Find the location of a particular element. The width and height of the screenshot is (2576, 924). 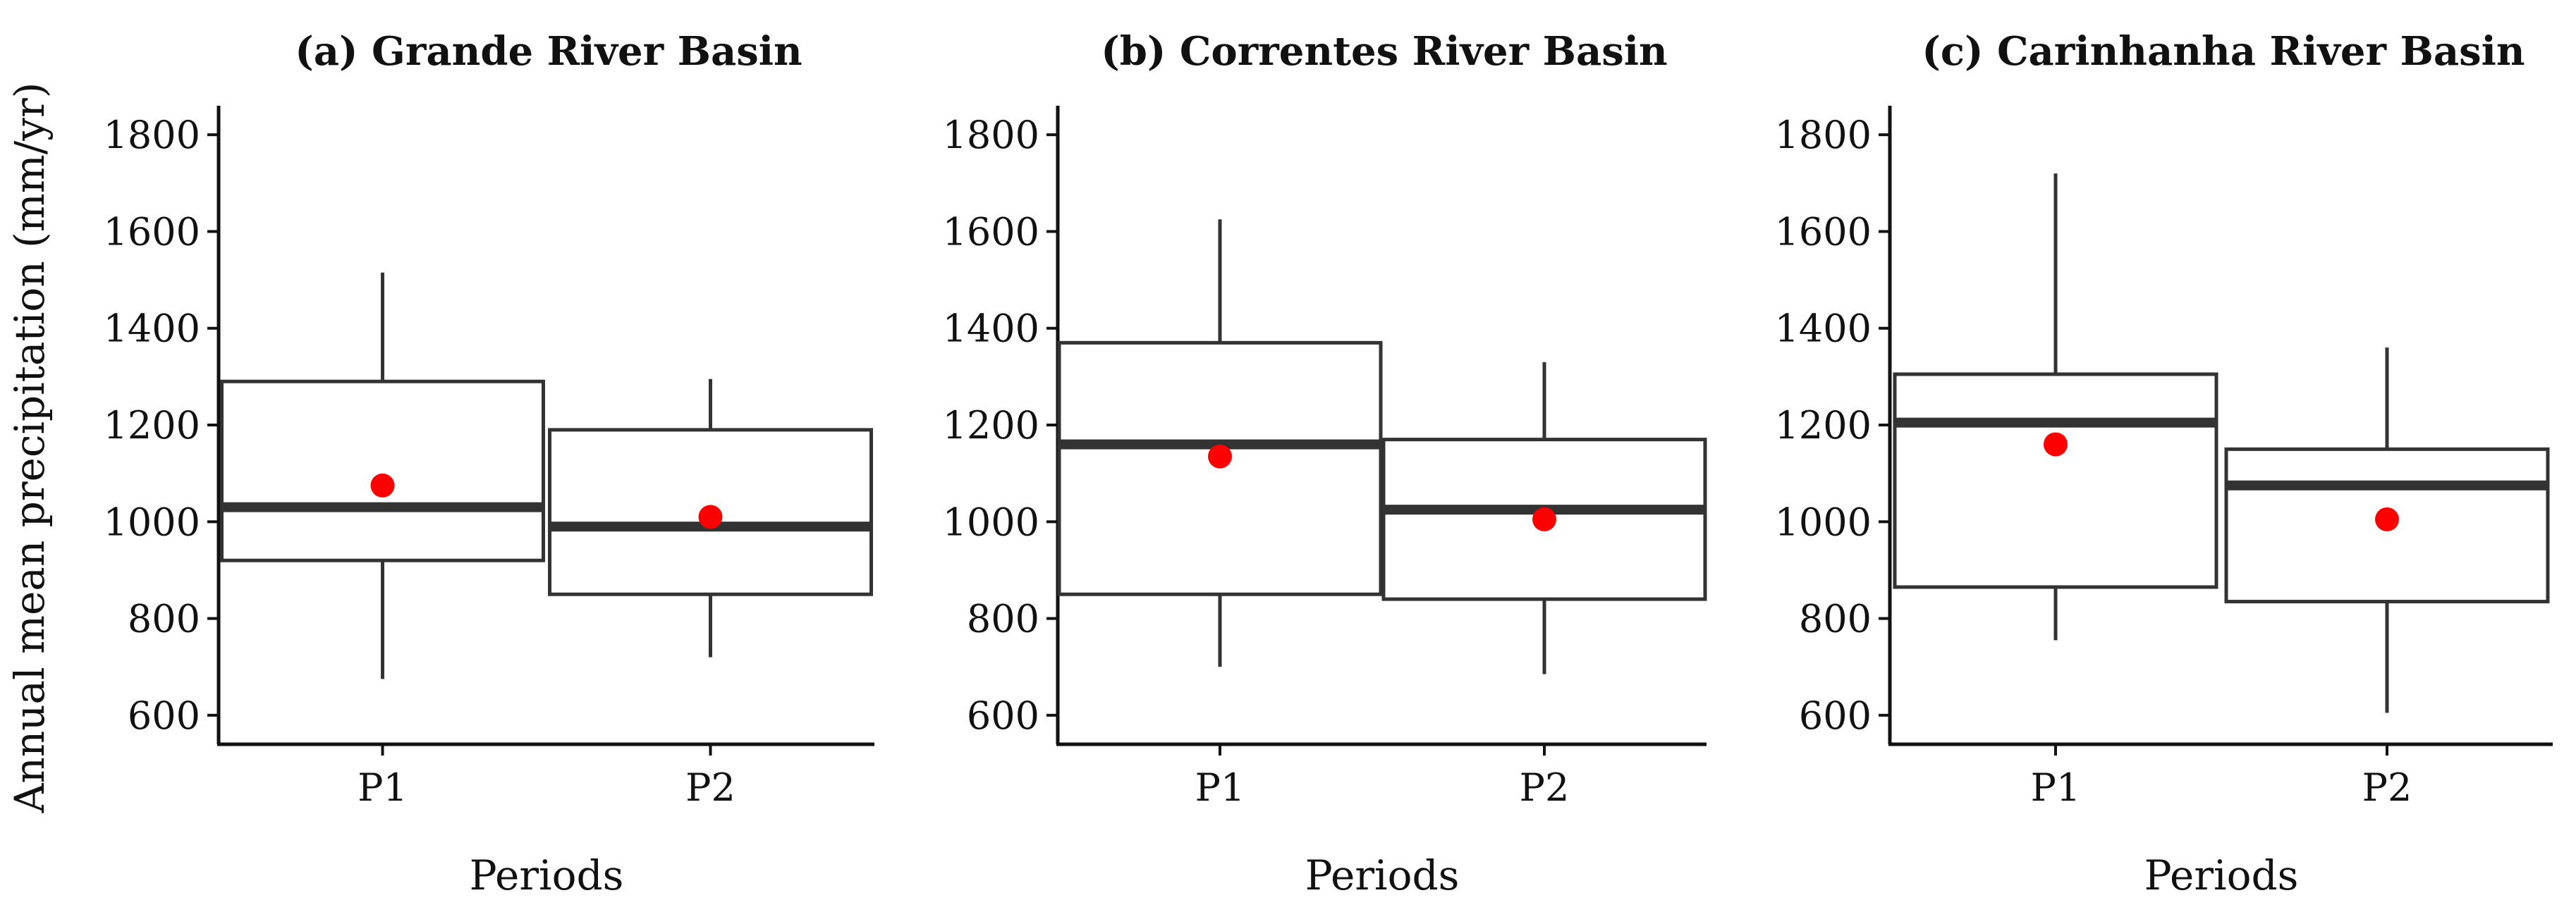

panel-2-x-tick-label-p2: P2 is located at coordinates (1545, 787).